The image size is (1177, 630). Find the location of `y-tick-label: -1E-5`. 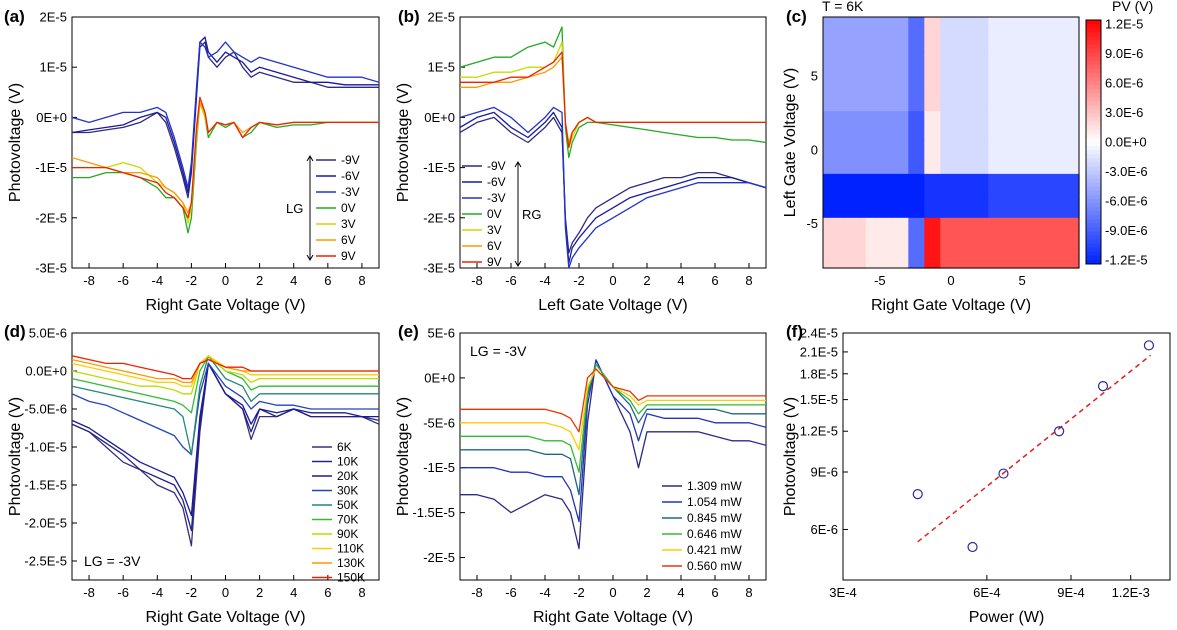

y-tick-label: -1E-5 is located at coordinates (439, 467).